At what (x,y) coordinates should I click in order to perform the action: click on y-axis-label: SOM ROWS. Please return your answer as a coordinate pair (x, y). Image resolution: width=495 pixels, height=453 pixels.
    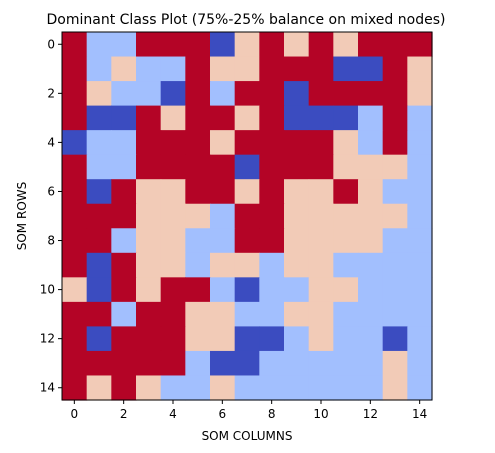
    Looking at the image, I should click on (22, 216).